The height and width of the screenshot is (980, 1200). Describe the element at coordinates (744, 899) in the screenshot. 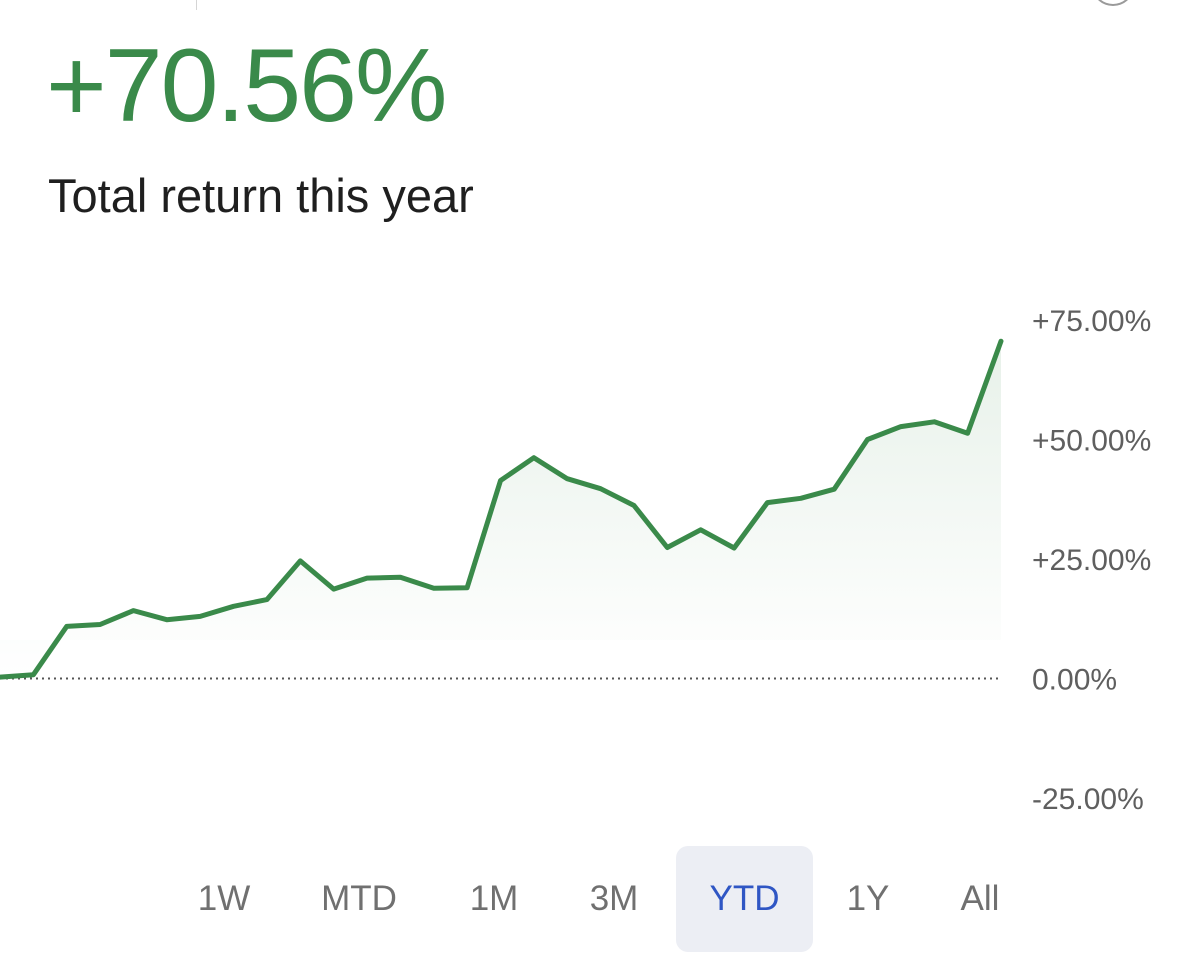

I see `range-tab-ytd: YTD` at that location.